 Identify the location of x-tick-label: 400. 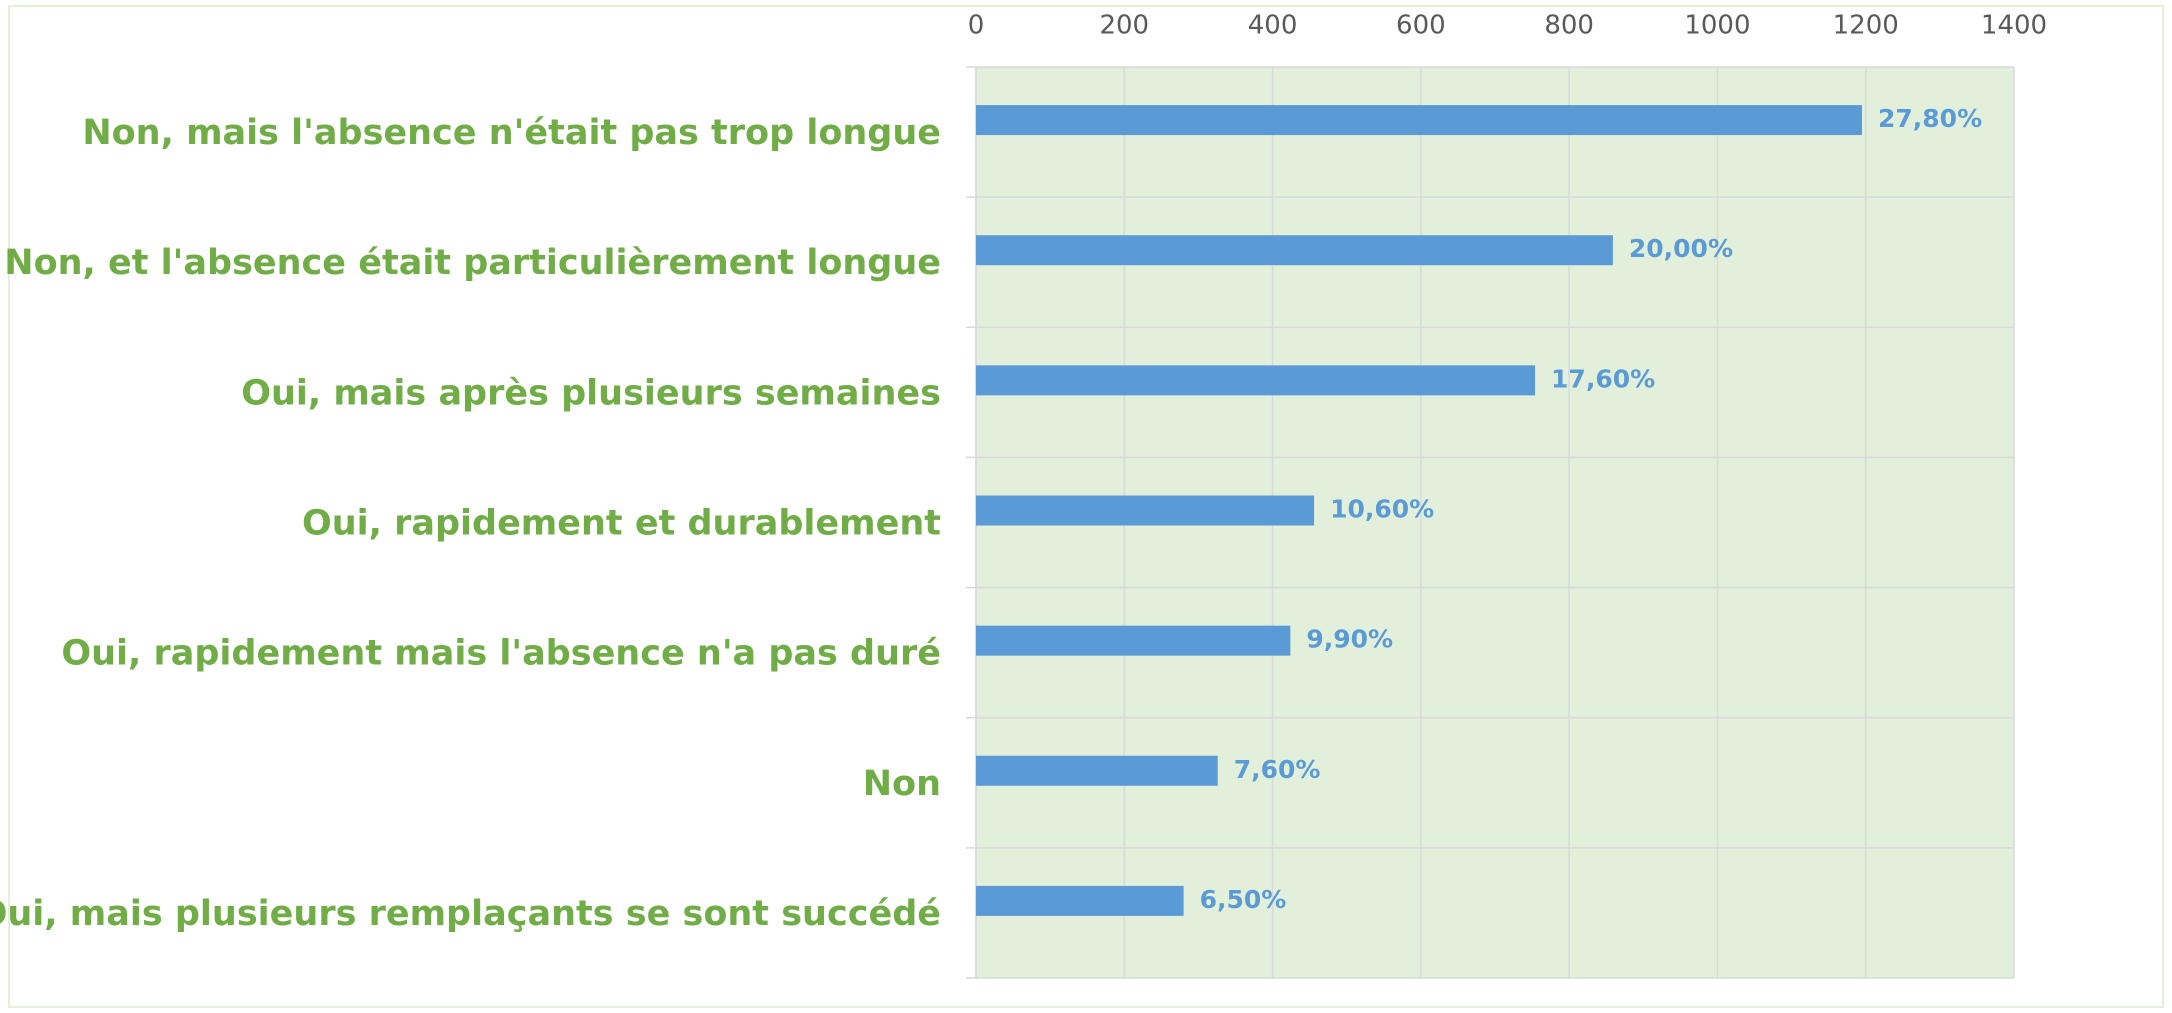
(1273, 26).